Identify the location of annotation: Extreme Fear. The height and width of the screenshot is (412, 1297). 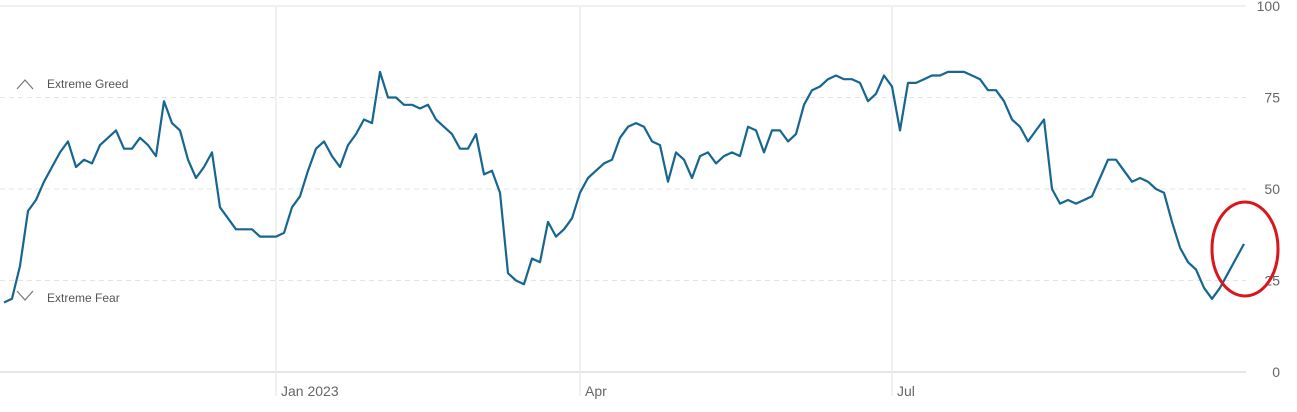
(83, 298).